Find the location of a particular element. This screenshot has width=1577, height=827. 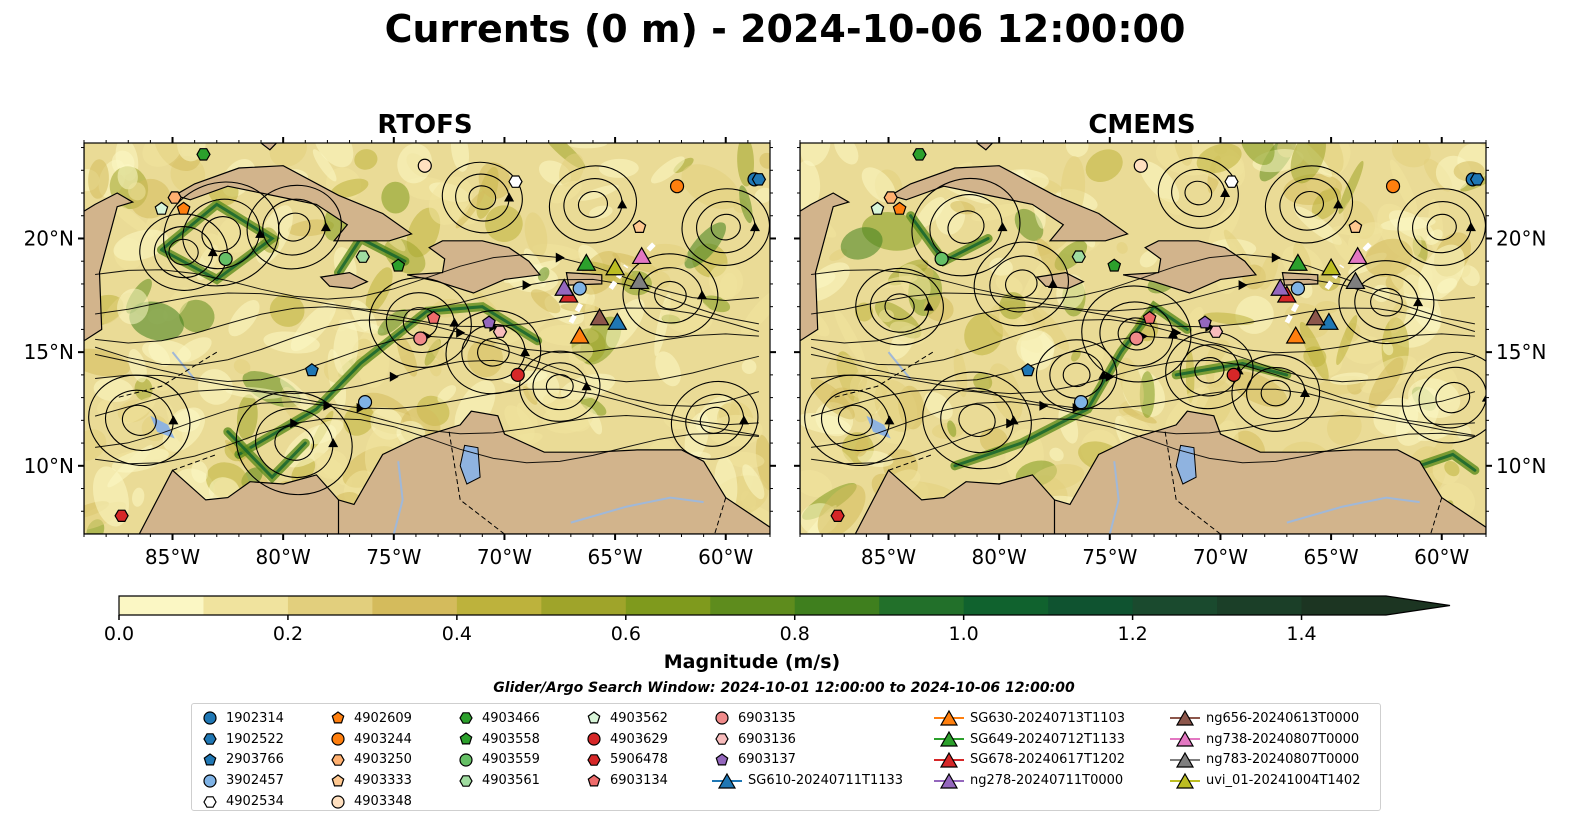

strong-current-core is located at coordinates (217, 242).